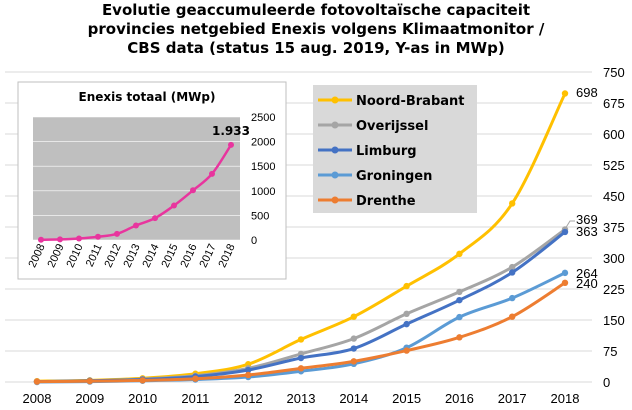 The image size is (632, 410). I want to click on main-x-tick-label: 2008, so click(37, 398).